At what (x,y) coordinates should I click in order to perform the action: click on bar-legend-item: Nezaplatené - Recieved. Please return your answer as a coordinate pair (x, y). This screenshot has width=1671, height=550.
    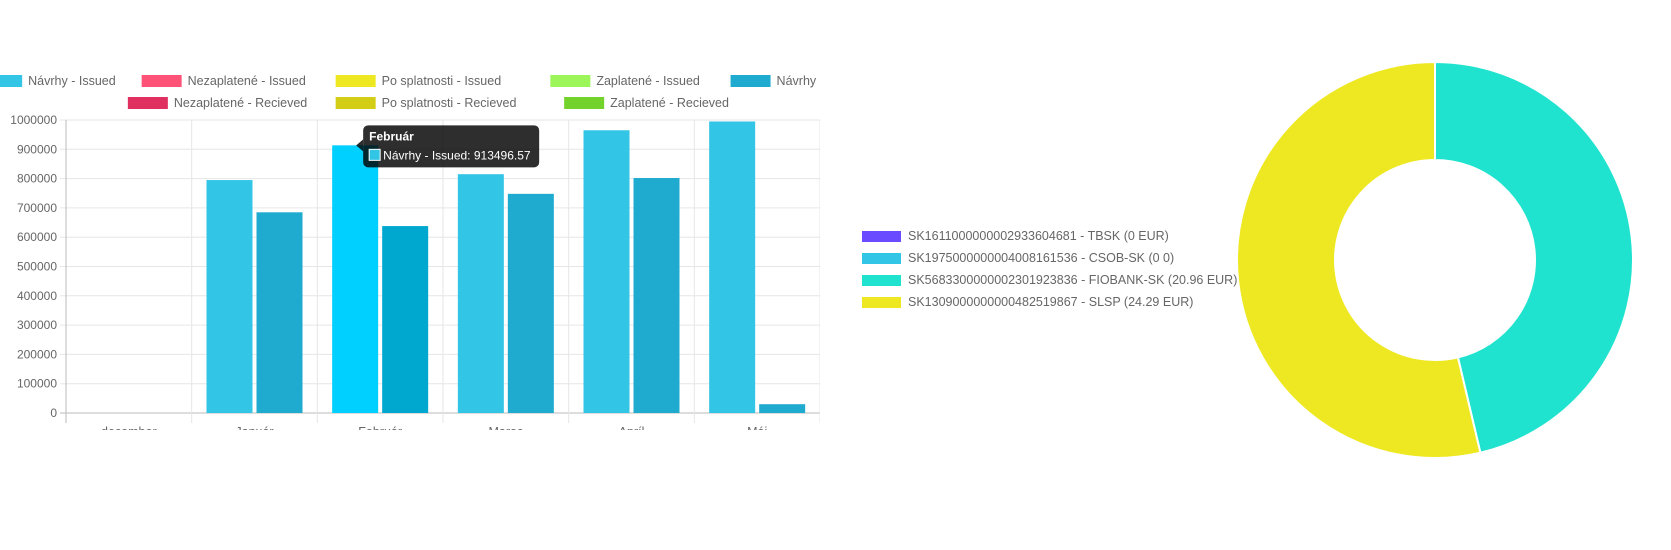
    Looking at the image, I should click on (217, 103).